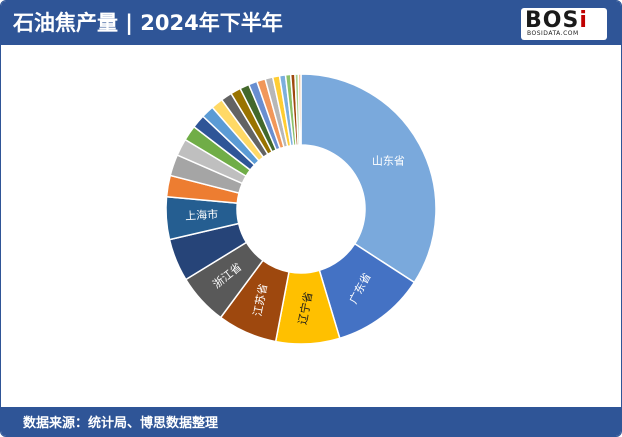  I want to click on logo-wordmark: BOSi, so click(556, 20).